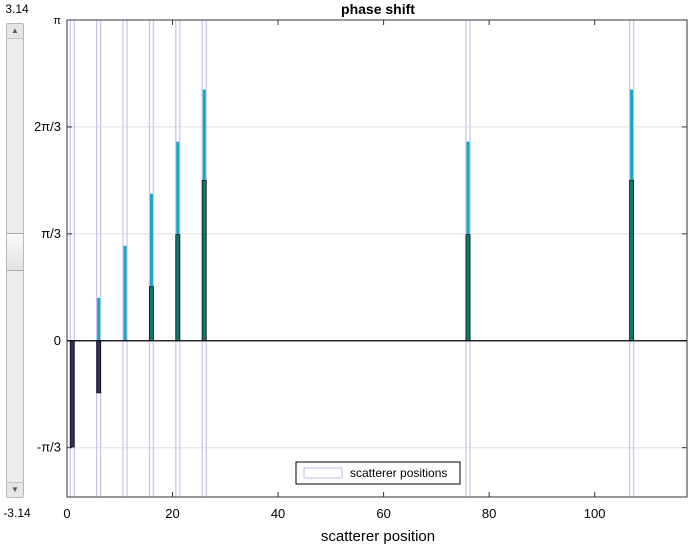 This screenshot has height=545, width=689. I want to click on y-tick-label: π/3, so click(51, 233).